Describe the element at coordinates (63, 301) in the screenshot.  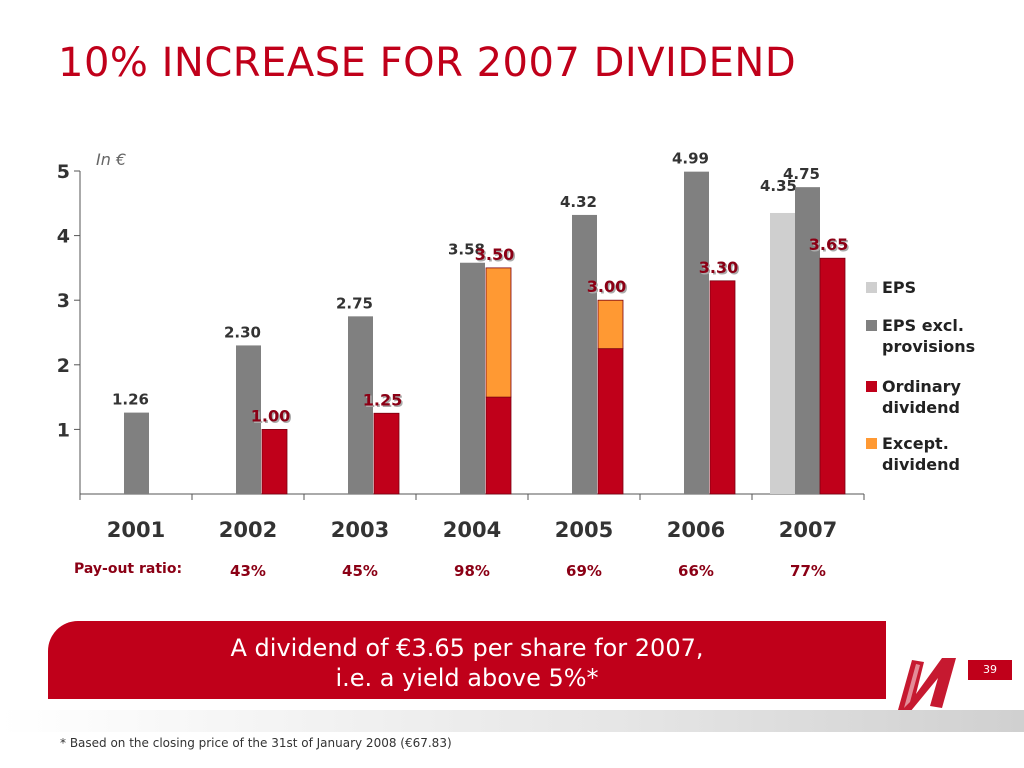
I see `y-tick-label: 3` at that location.